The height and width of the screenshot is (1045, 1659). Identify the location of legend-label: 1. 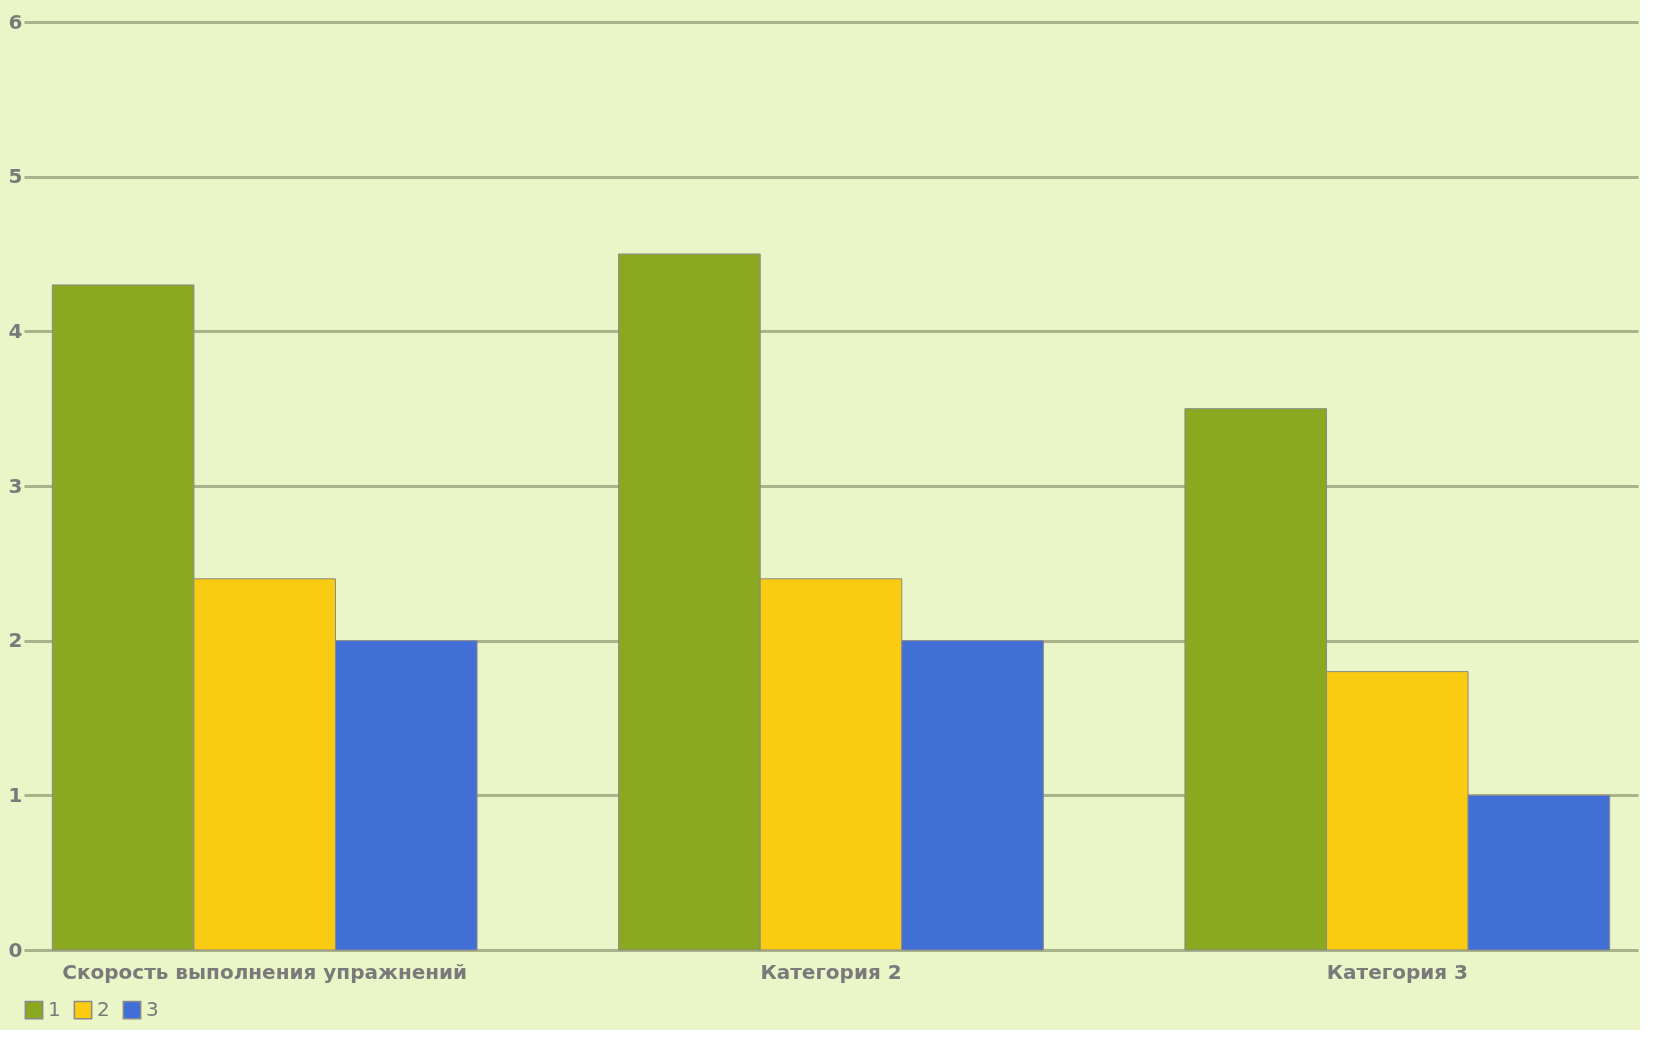
(54, 1009).